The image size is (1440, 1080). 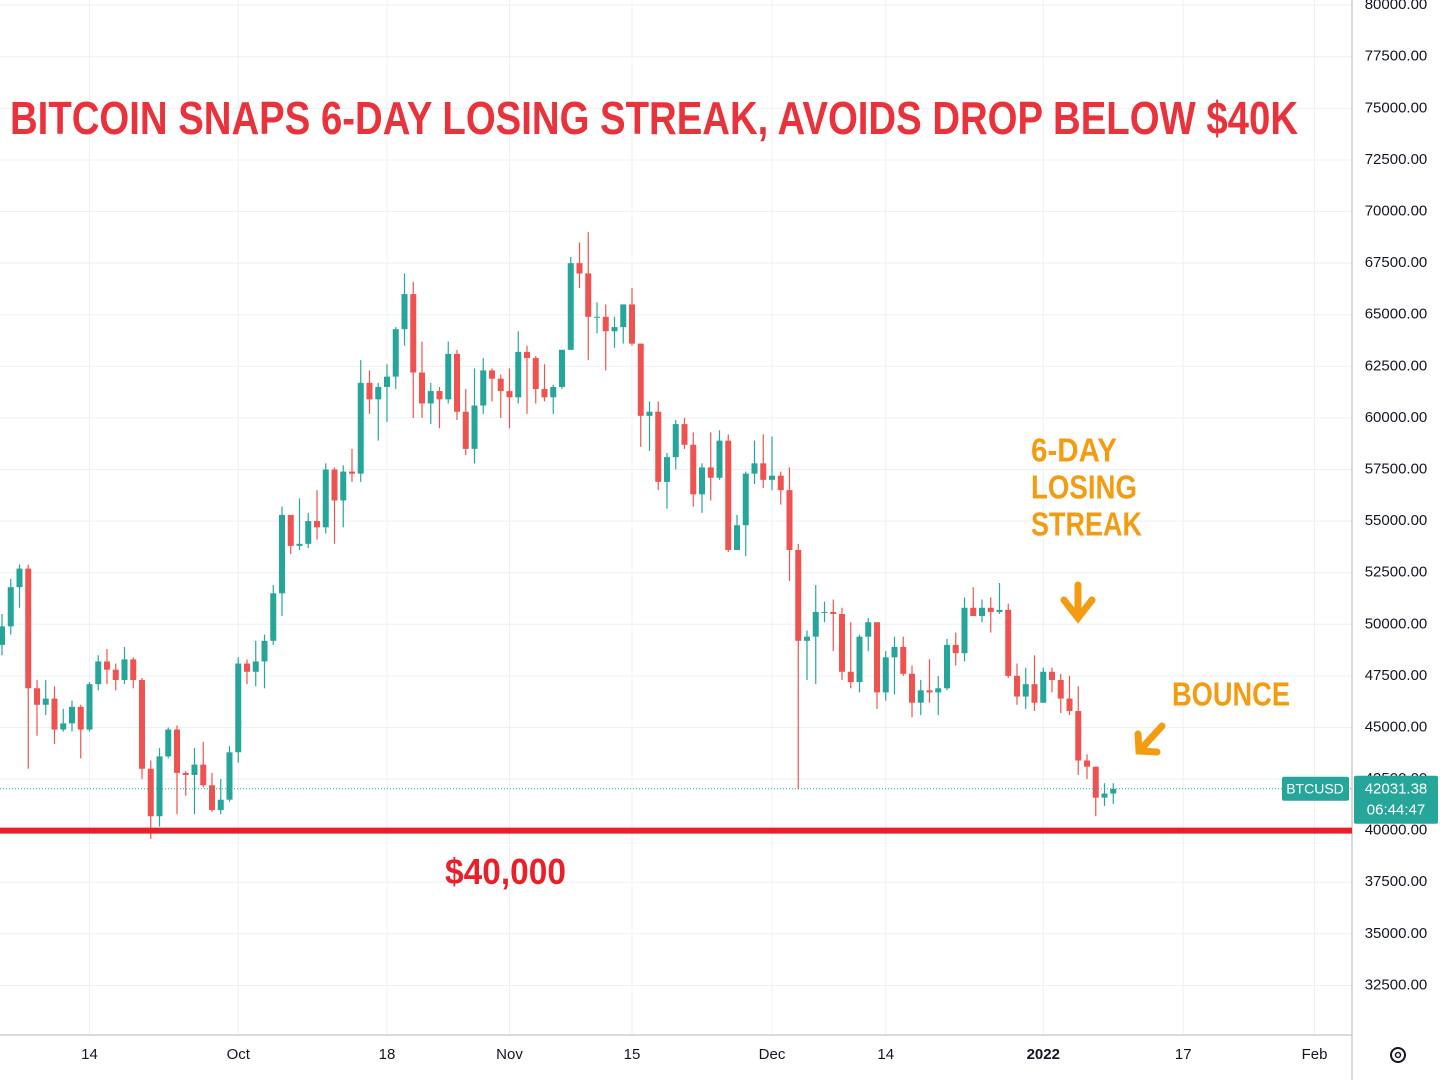 I want to click on x-tick-label: Feb, so click(x=1315, y=1054).